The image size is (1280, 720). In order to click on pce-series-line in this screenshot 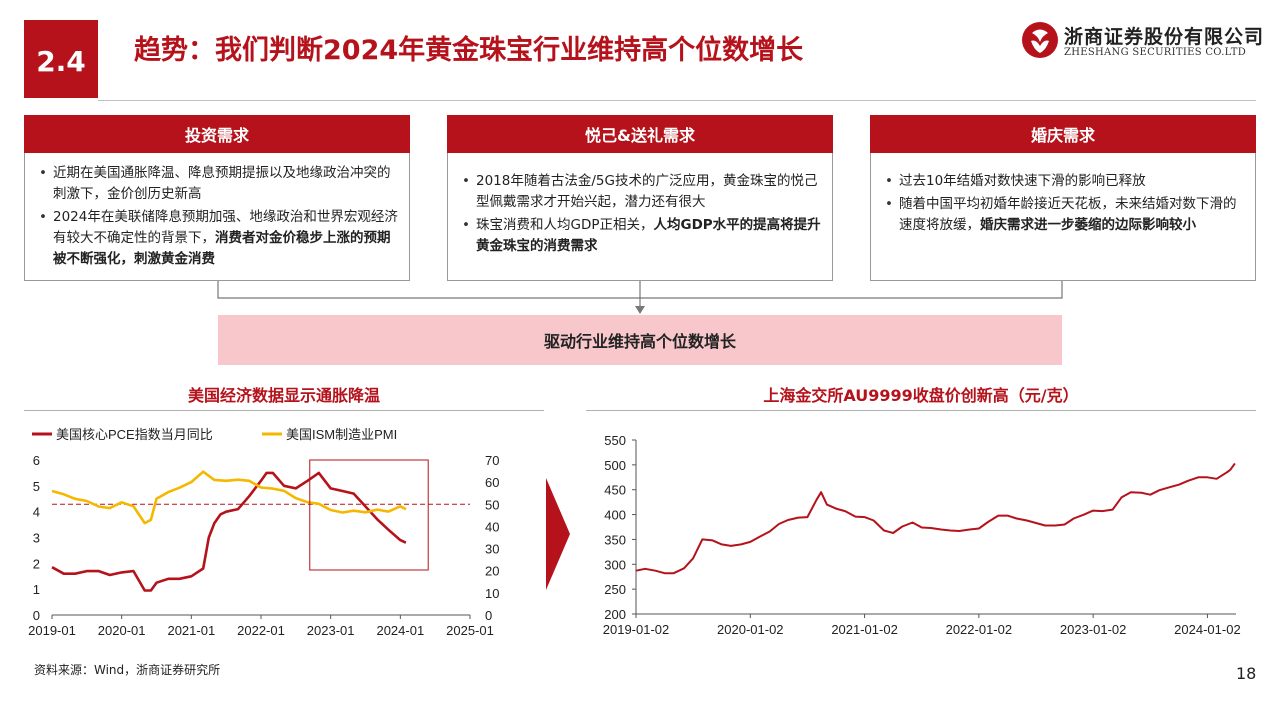, I will do `click(229, 531)`.